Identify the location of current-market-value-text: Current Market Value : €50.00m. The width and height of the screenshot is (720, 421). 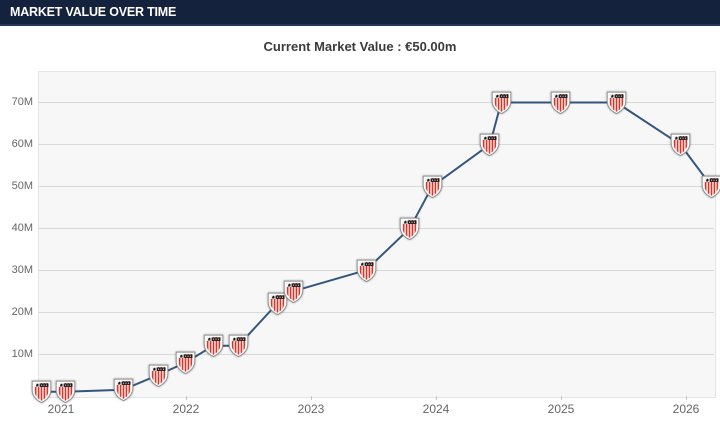
(360, 46).